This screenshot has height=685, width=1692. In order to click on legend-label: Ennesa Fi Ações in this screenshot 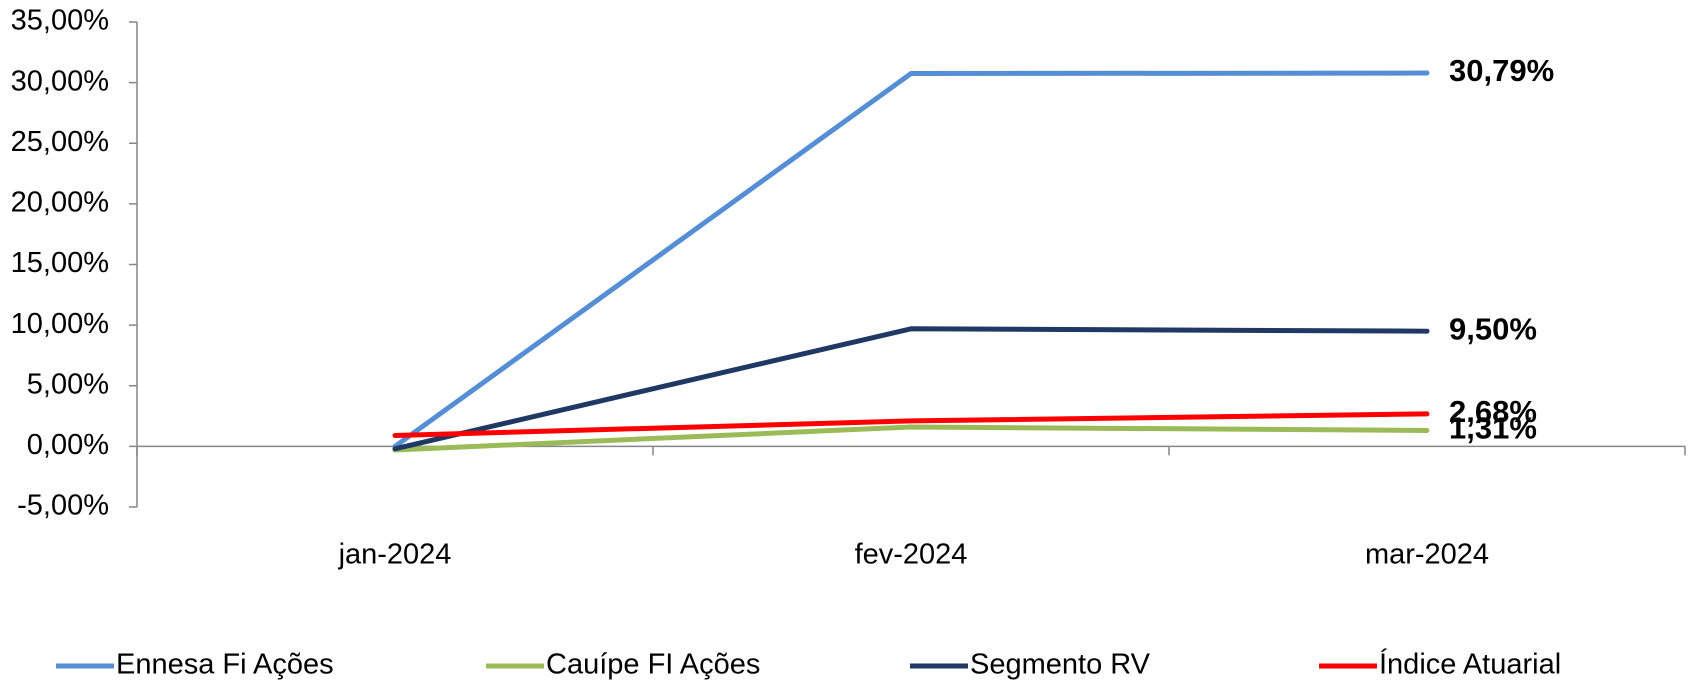, I will do `click(225, 665)`.